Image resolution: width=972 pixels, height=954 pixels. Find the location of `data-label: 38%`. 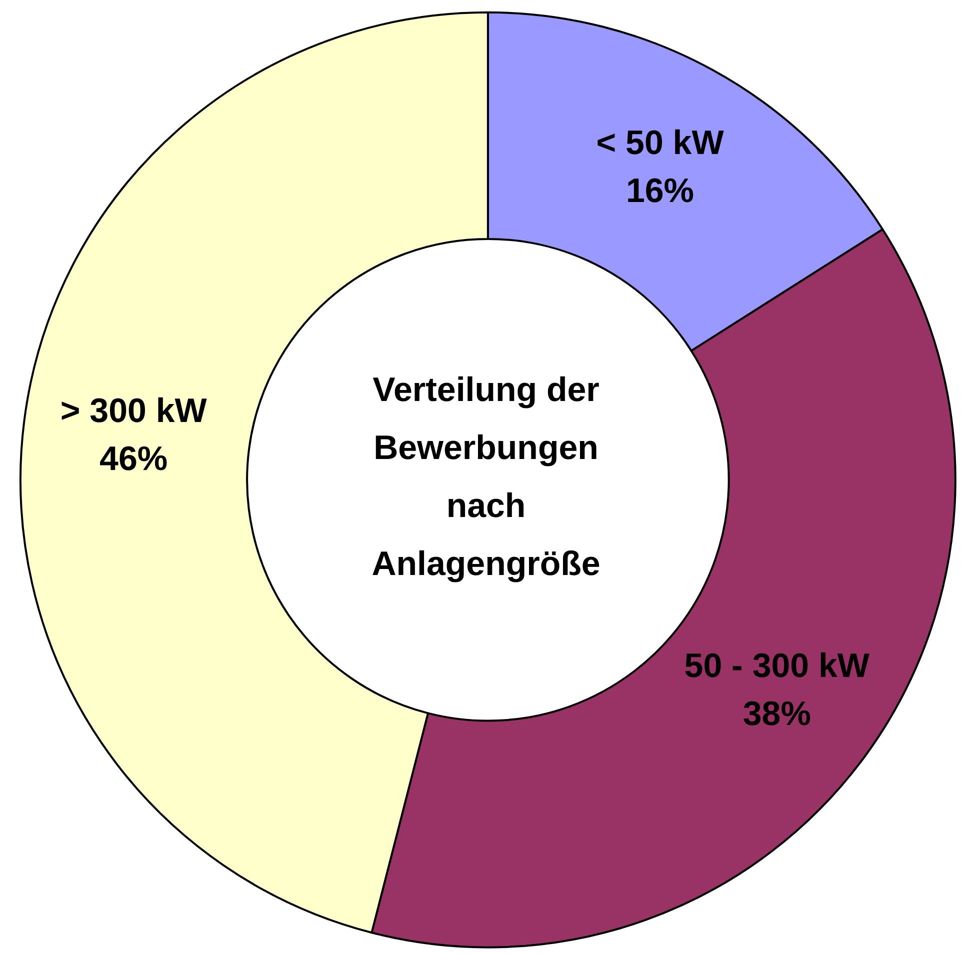

data-label: 38% is located at coordinates (776, 713).